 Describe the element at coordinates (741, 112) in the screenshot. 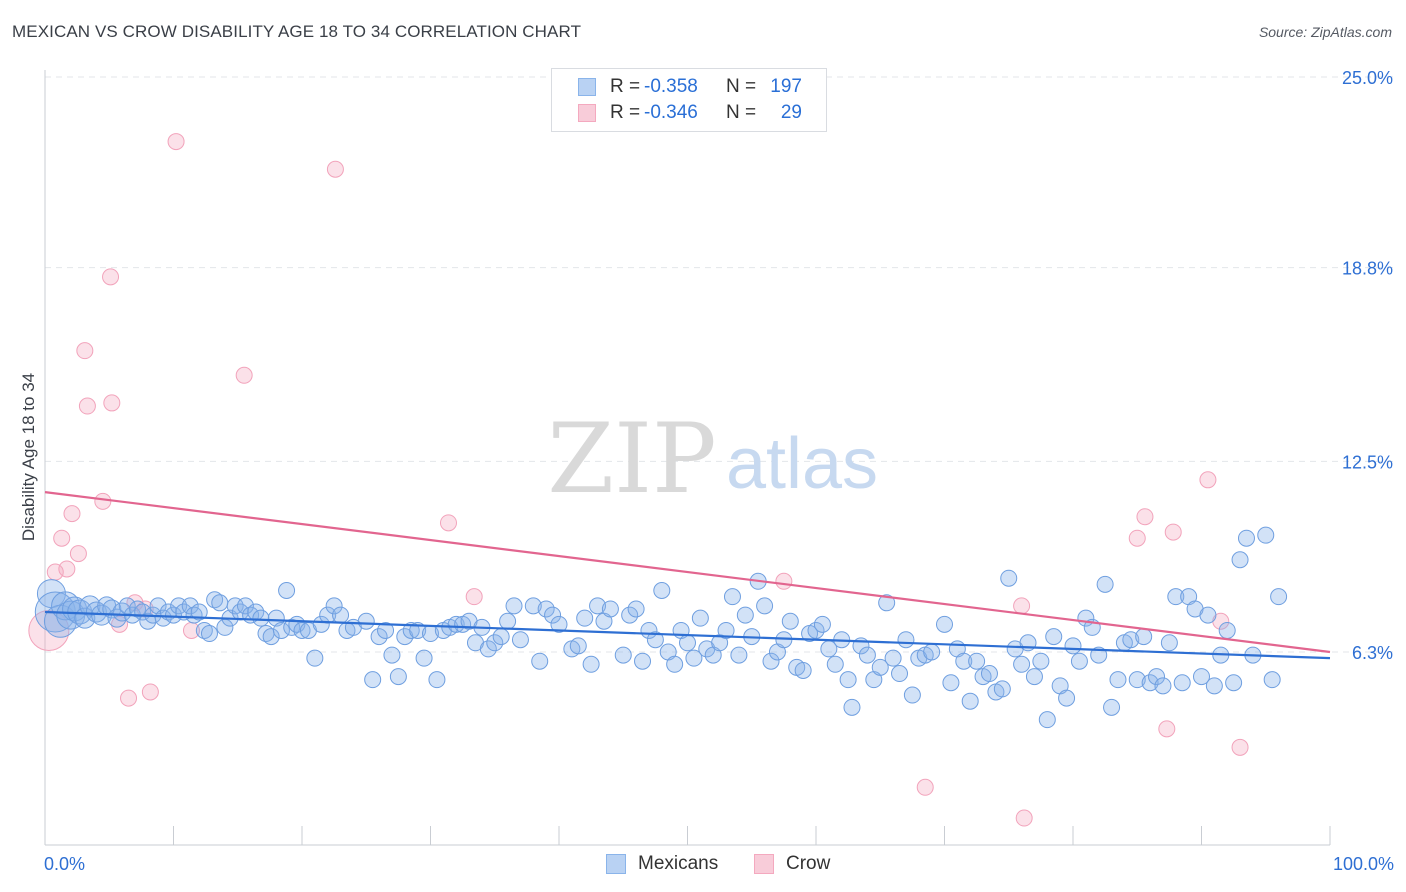

I see `legend-n-label: N =` at that location.